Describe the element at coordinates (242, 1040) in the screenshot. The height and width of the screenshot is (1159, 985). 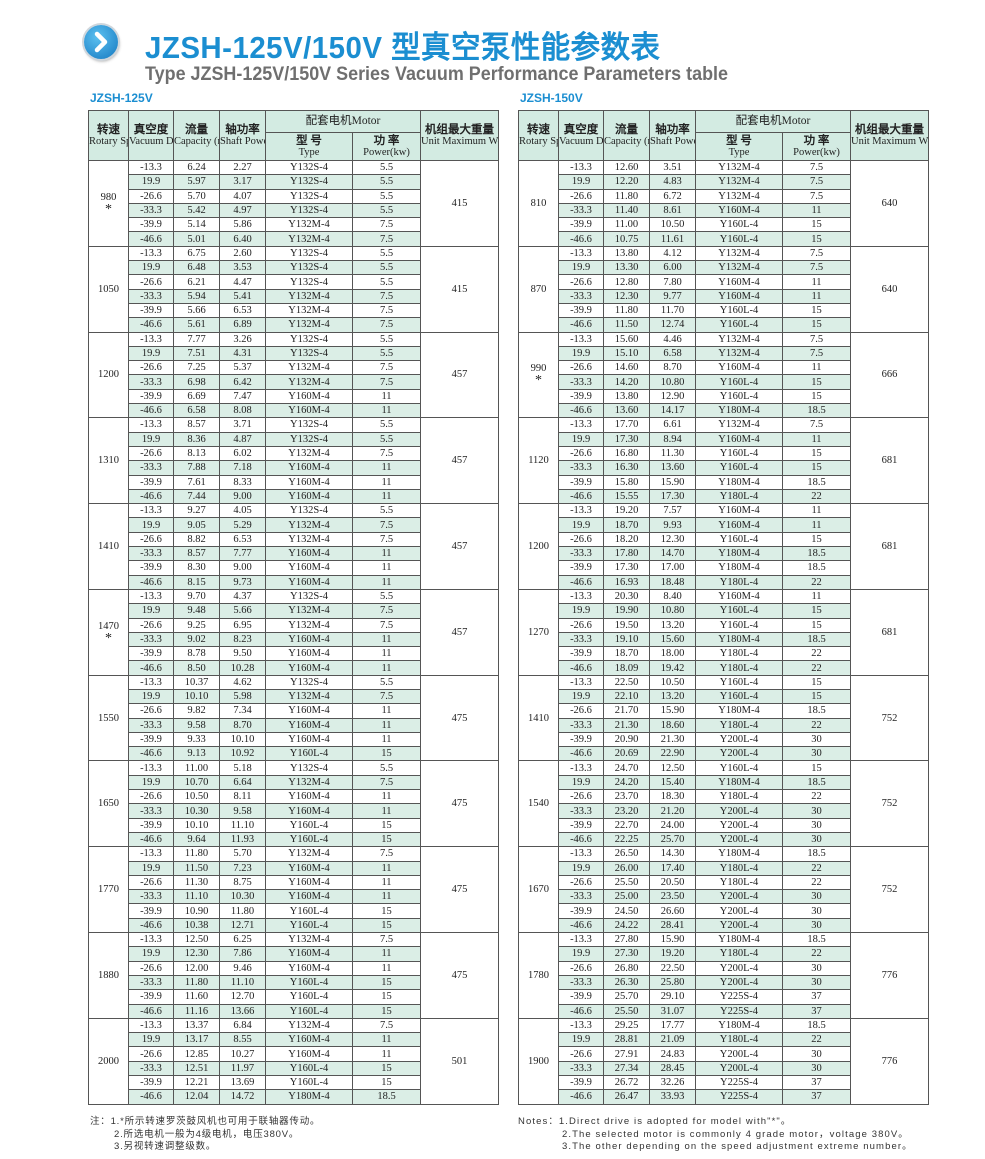
I see `shaft-power-cell: 8.55` at that location.